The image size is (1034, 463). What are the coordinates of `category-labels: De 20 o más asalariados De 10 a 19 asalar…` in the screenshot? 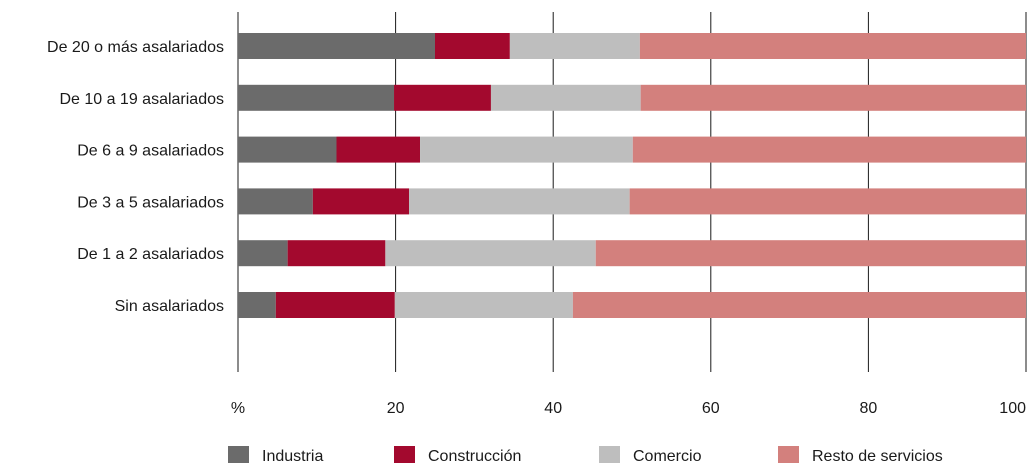 It's located at (135, 177).